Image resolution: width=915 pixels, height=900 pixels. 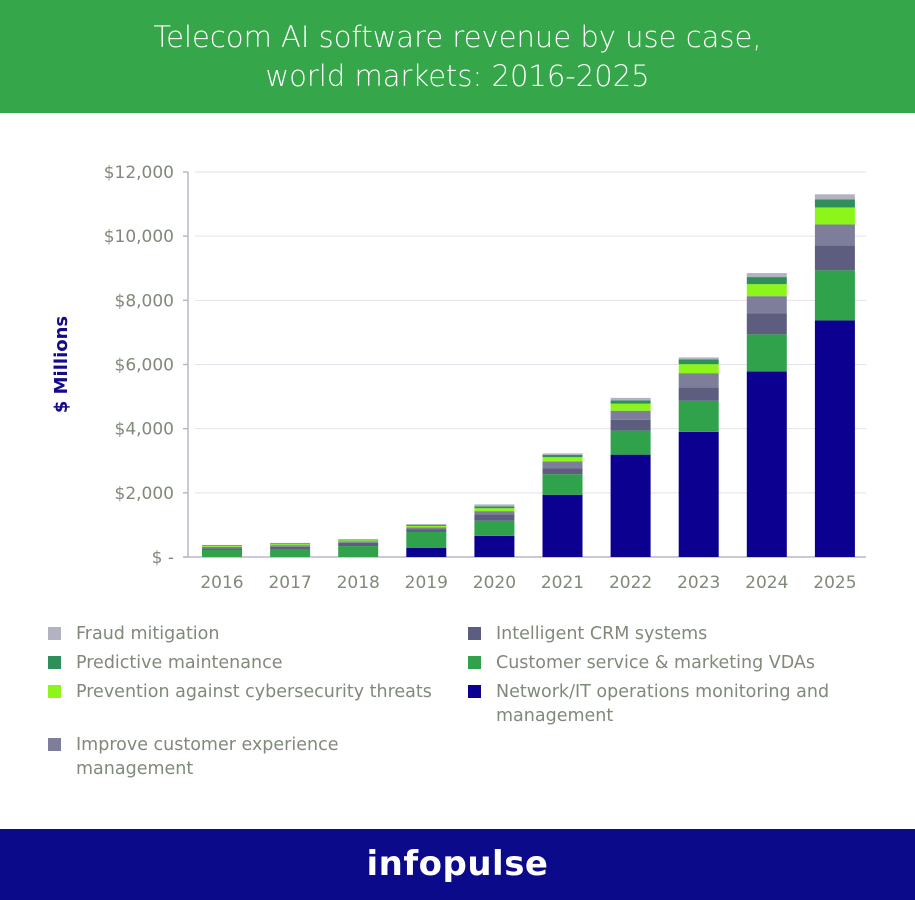 What do you see at coordinates (61, 364) in the screenshot?
I see `y-axis-label: $ Millions` at bounding box center [61, 364].